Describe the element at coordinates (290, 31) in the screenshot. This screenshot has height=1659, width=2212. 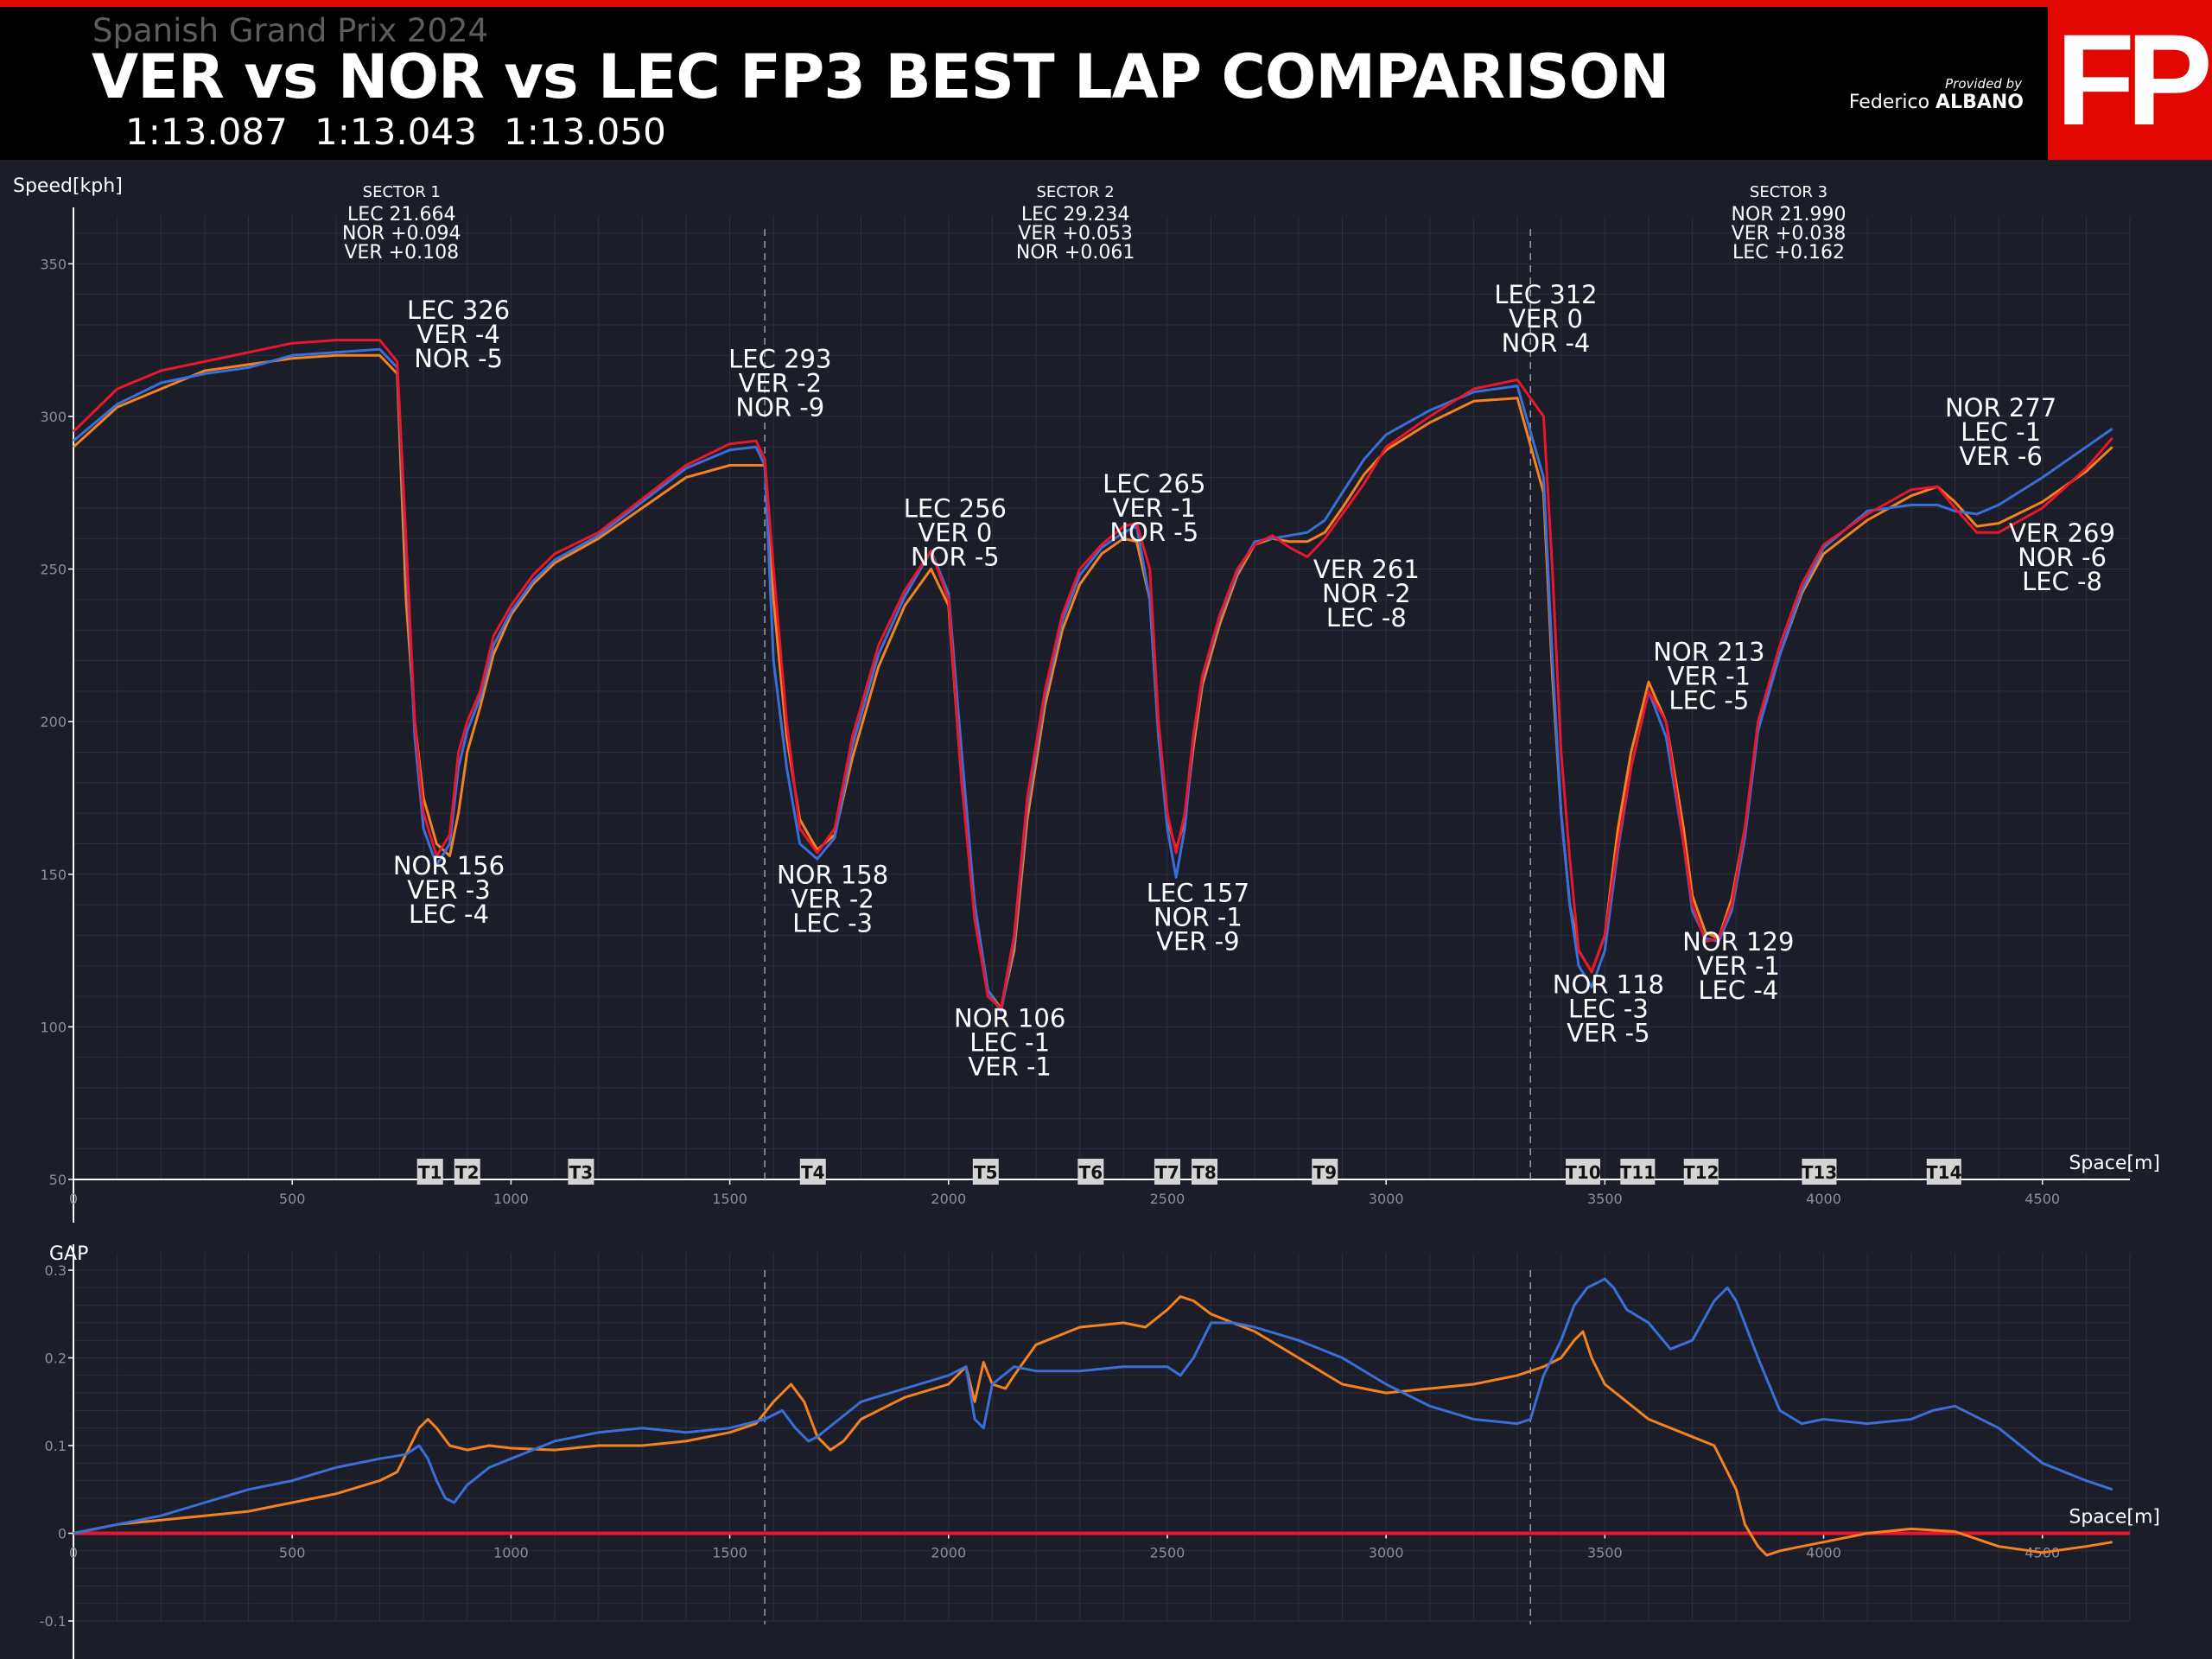
I see `chart-subtitle: Spanish Grand Prix 2024` at that location.